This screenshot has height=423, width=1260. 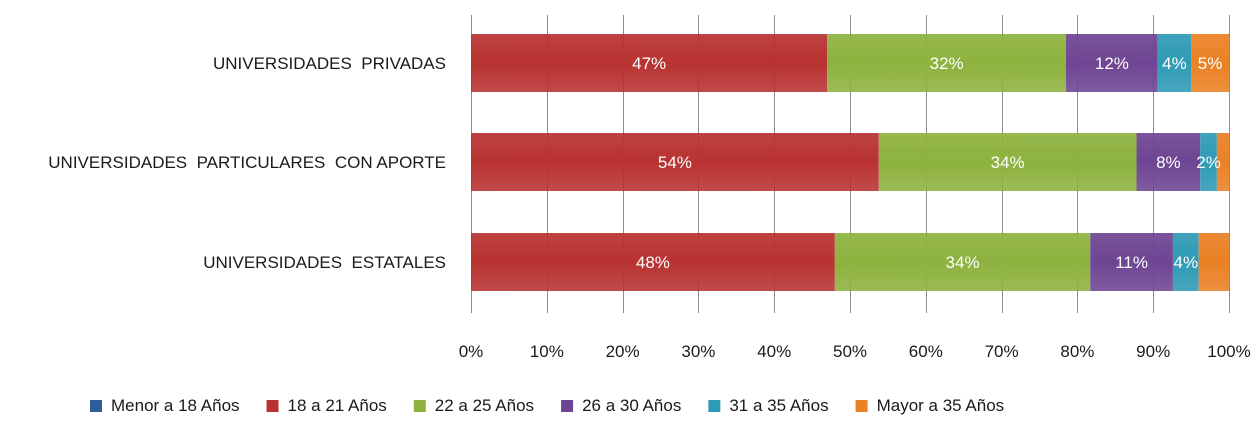 I want to click on data-label: 32%, so click(x=947, y=63).